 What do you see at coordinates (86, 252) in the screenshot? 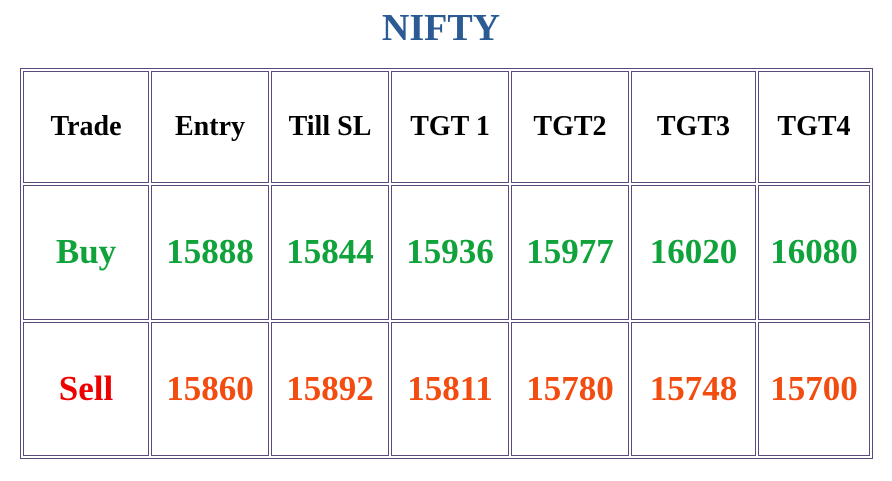
I see `row-label: Buy` at bounding box center [86, 252].